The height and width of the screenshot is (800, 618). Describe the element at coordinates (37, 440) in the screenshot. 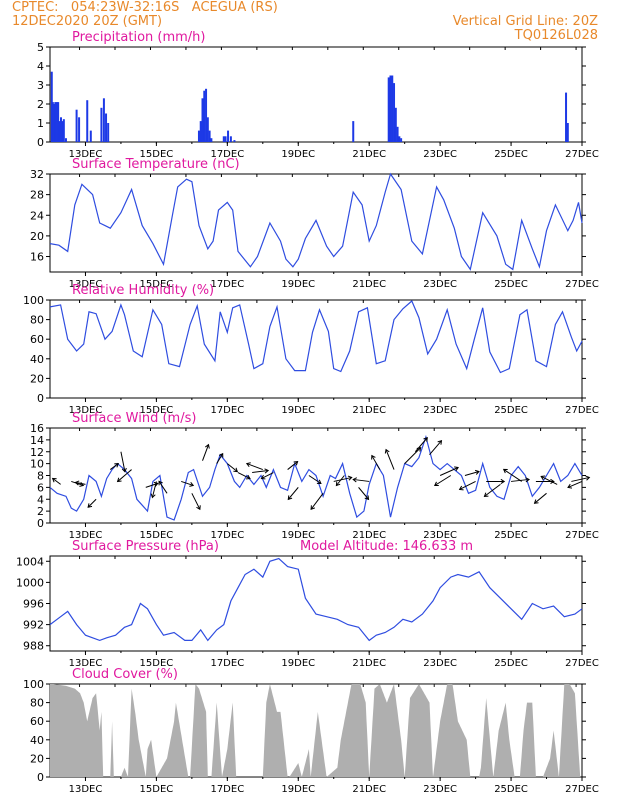

I see `y-tick-label: 14` at that location.